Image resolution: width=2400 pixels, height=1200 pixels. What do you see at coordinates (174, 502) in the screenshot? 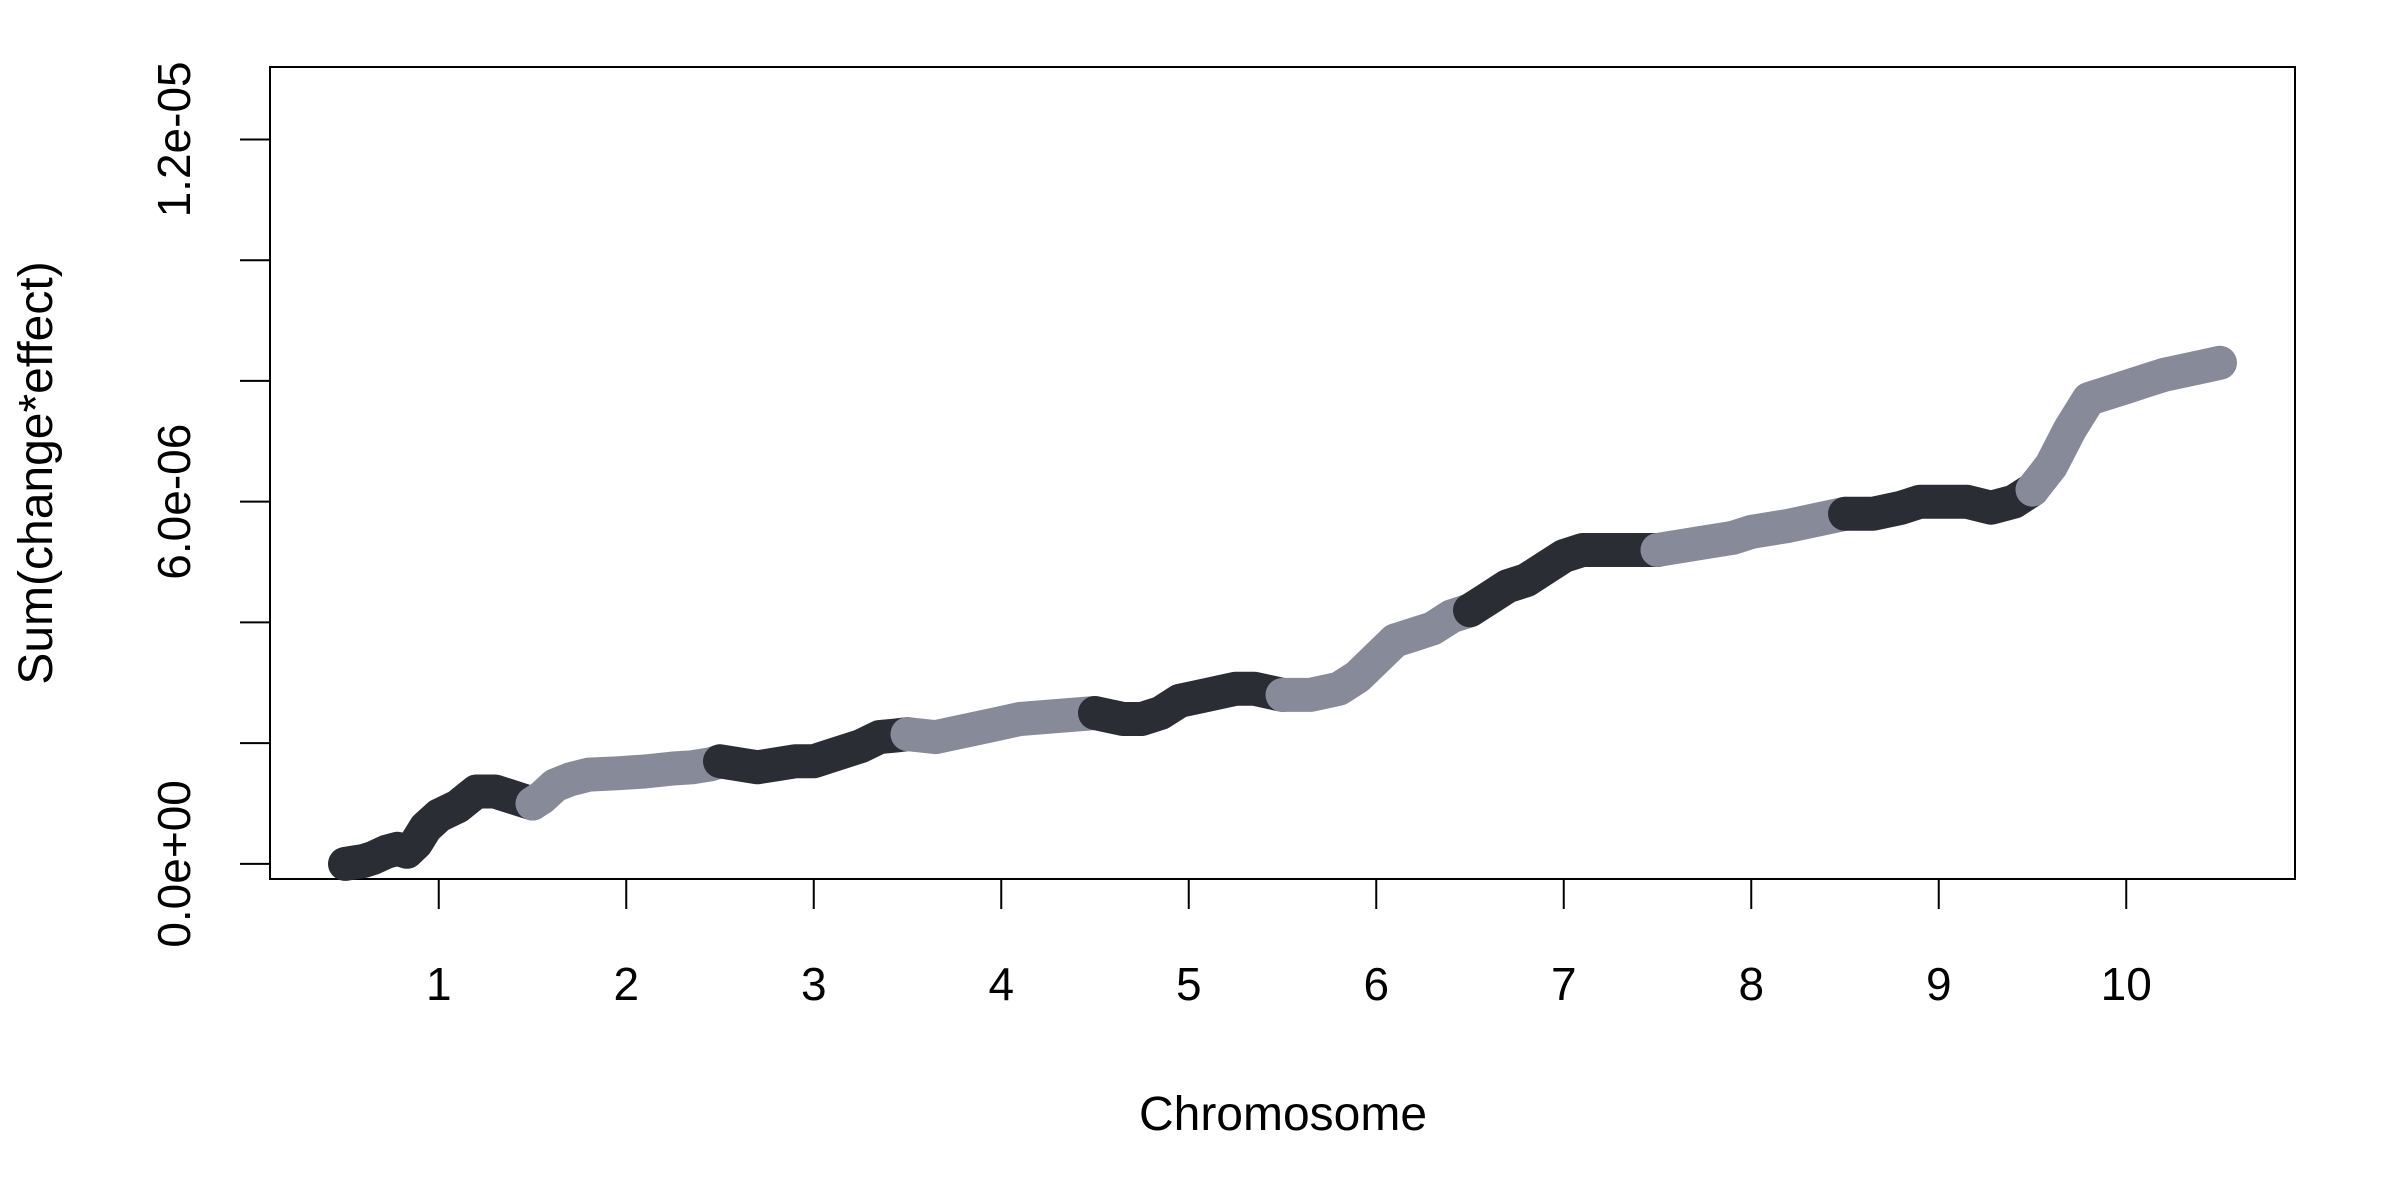
I see `y-tick-label-6: 6.0e-06` at bounding box center [174, 502].